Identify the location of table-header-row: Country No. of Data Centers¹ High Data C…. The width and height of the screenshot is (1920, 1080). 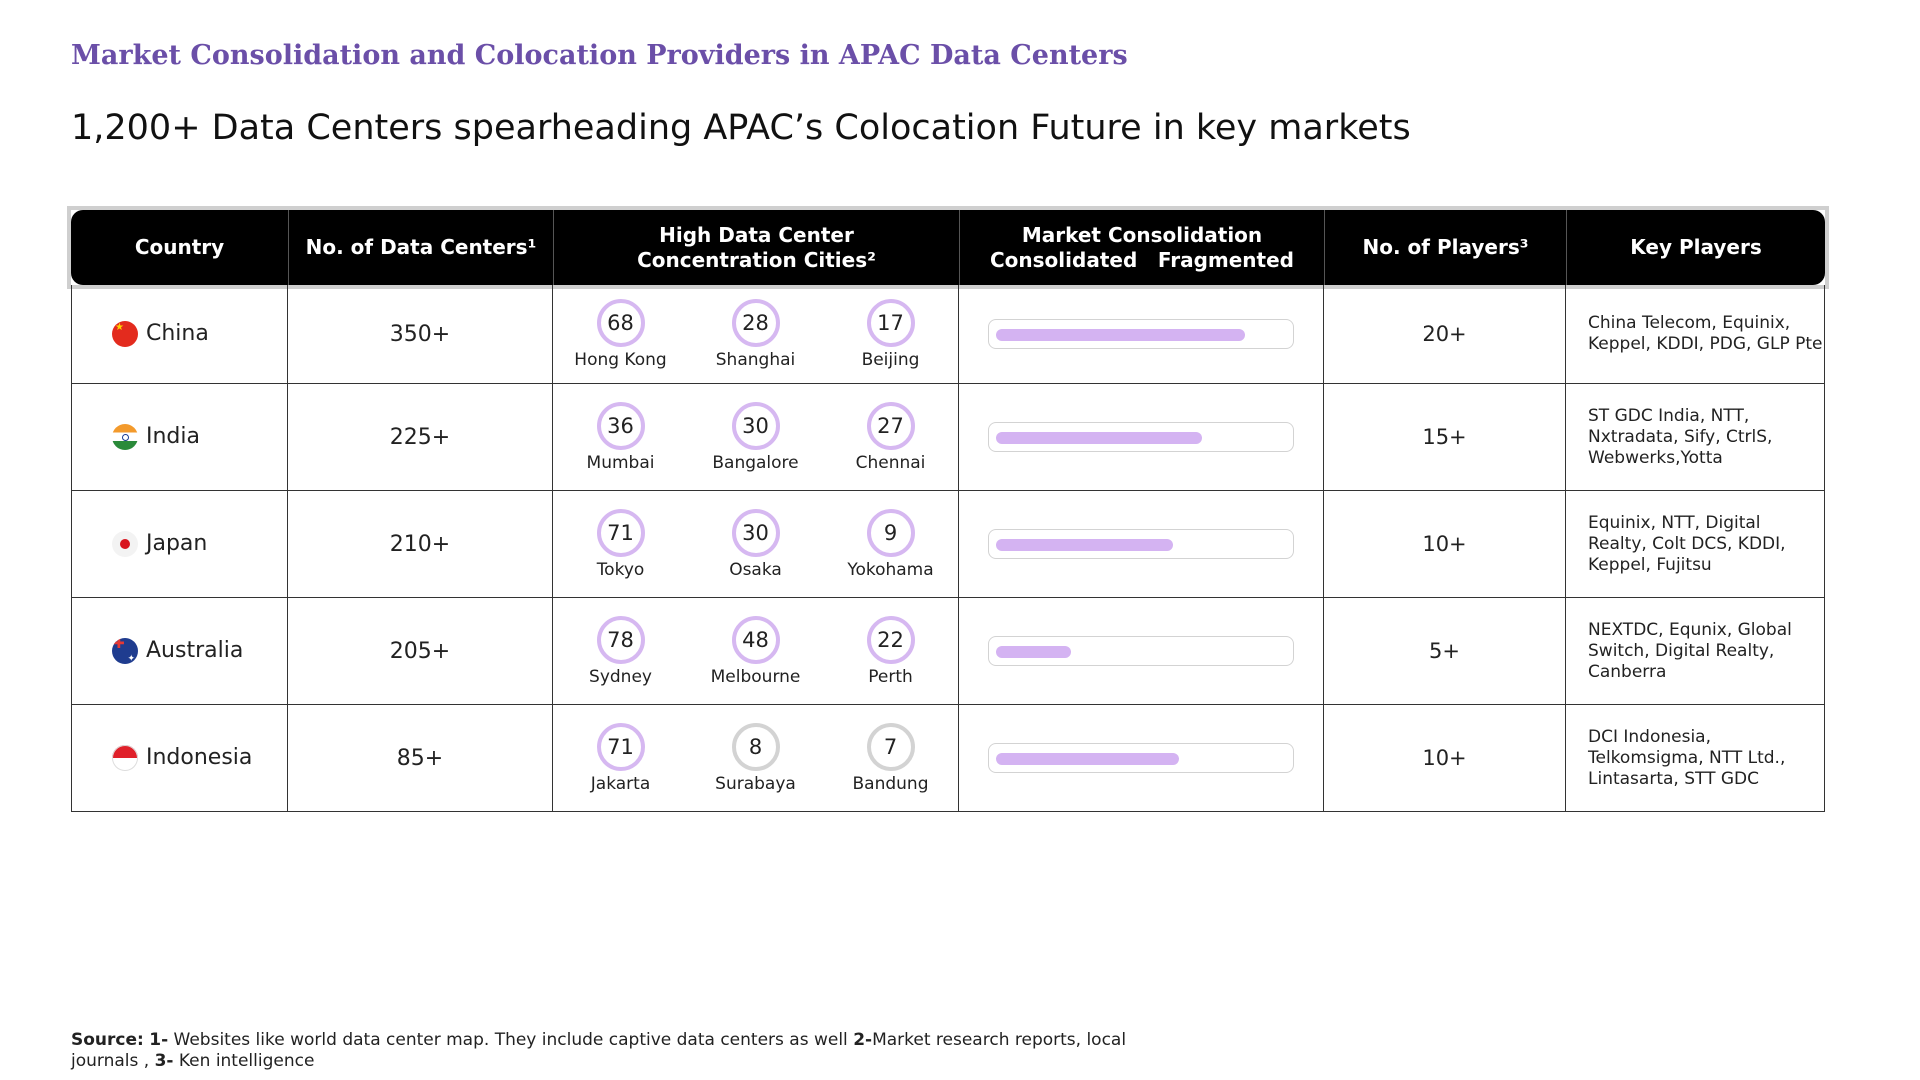
(948, 247).